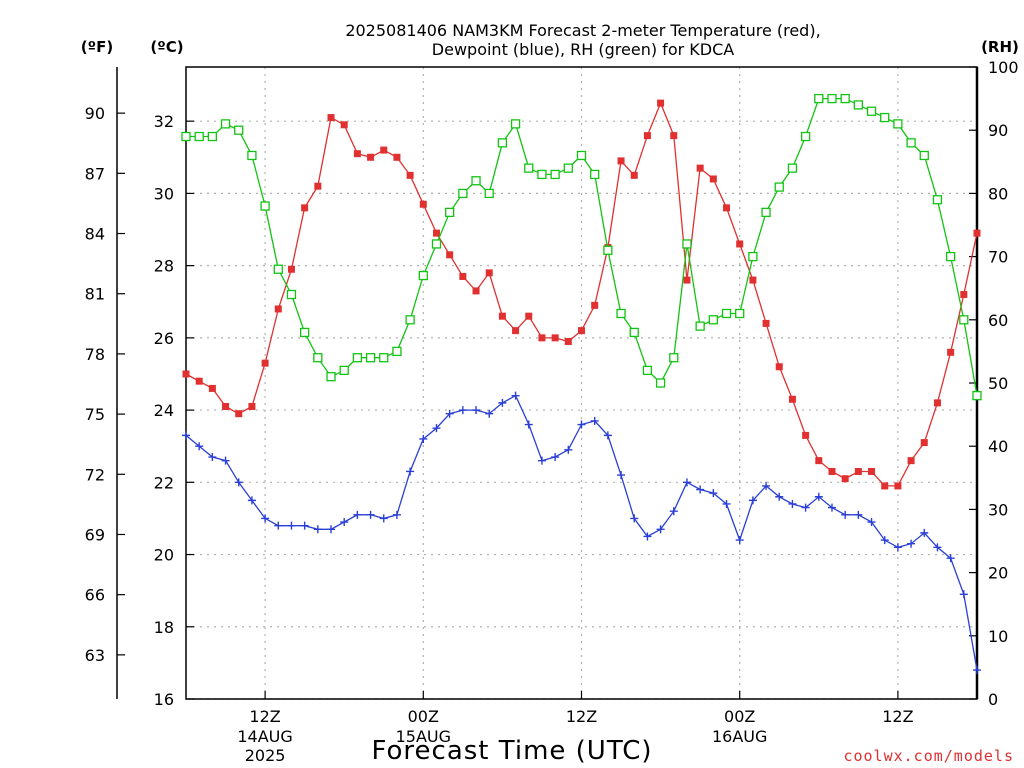 This screenshot has width=1024, height=768. I want to click on celsius-tick-label: 24, so click(164, 410).